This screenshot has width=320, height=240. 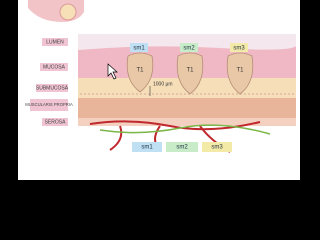 What do you see at coordinates (68, 12) in the screenshot?
I see `cartoon-detail` at bounding box center [68, 12].